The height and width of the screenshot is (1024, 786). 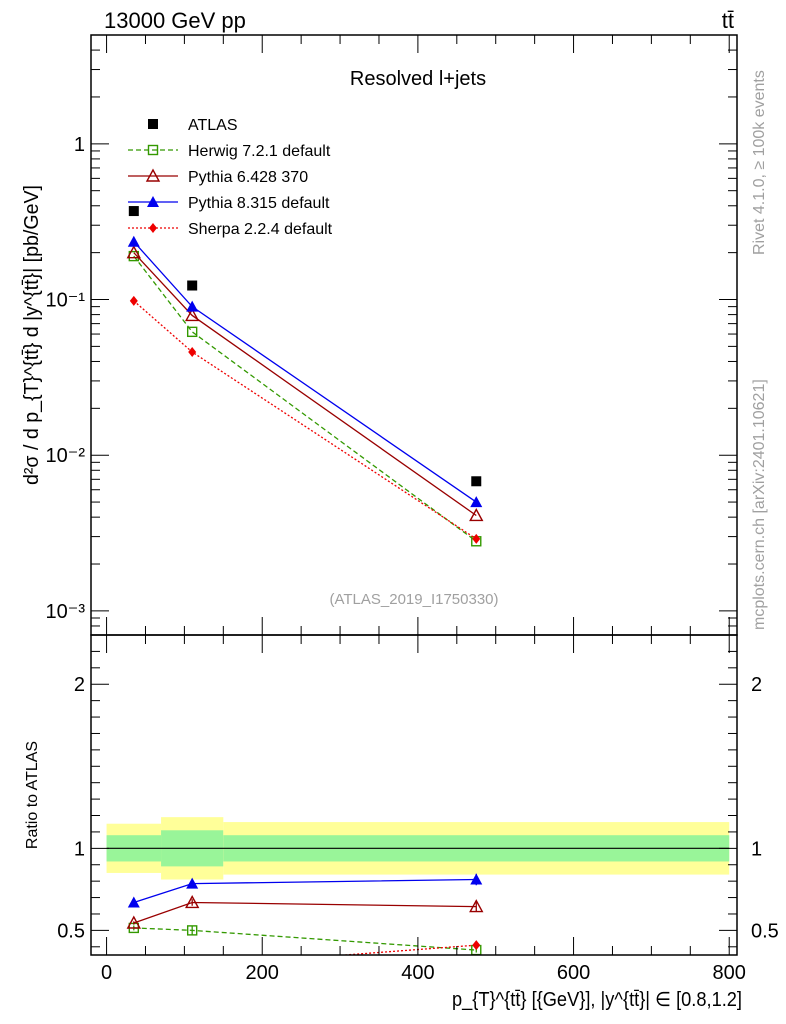 I want to click on legend-sherpa-label: Sherpa 2.2.4 default, so click(x=260, y=229).